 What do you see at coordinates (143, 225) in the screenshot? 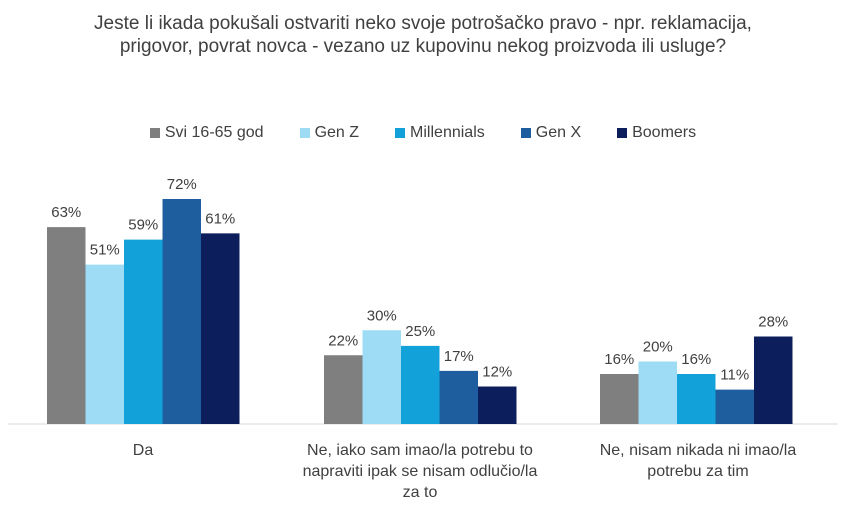
I see `data-label: 59%` at bounding box center [143, 225].